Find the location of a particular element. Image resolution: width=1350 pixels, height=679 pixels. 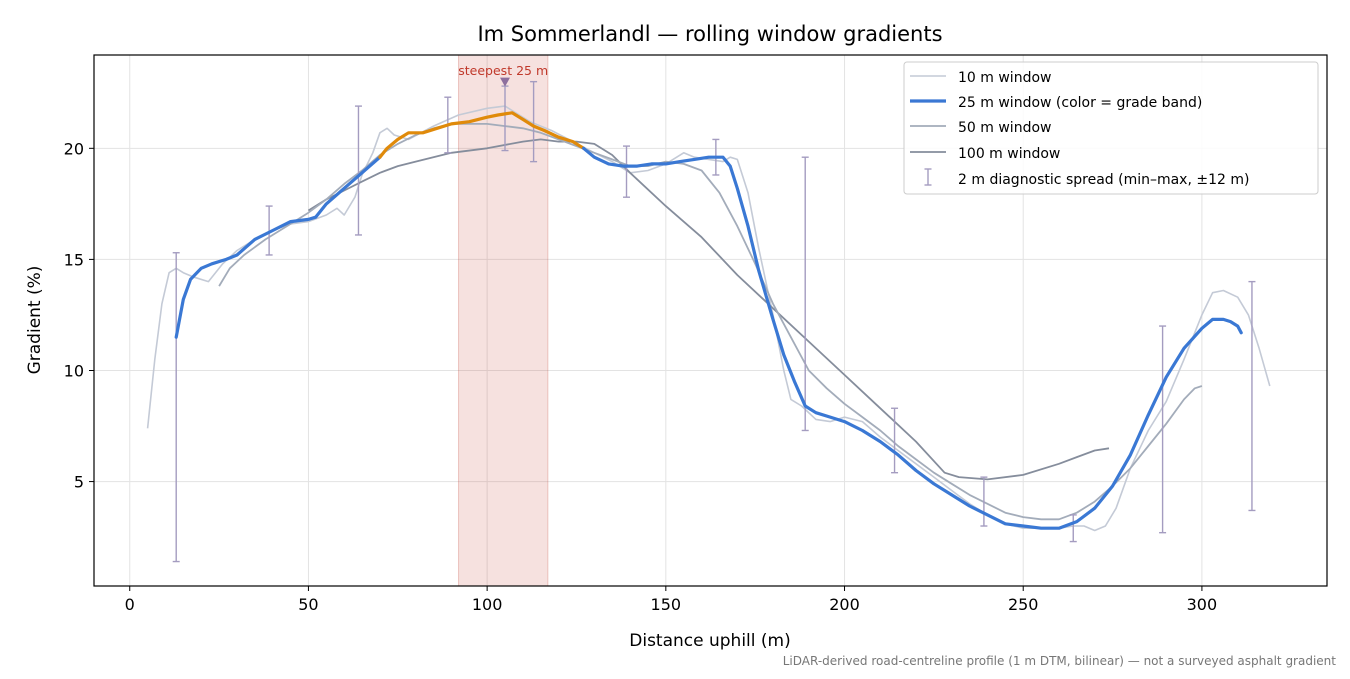

y-tick-label: 15 is located at coordinates (74, 259).